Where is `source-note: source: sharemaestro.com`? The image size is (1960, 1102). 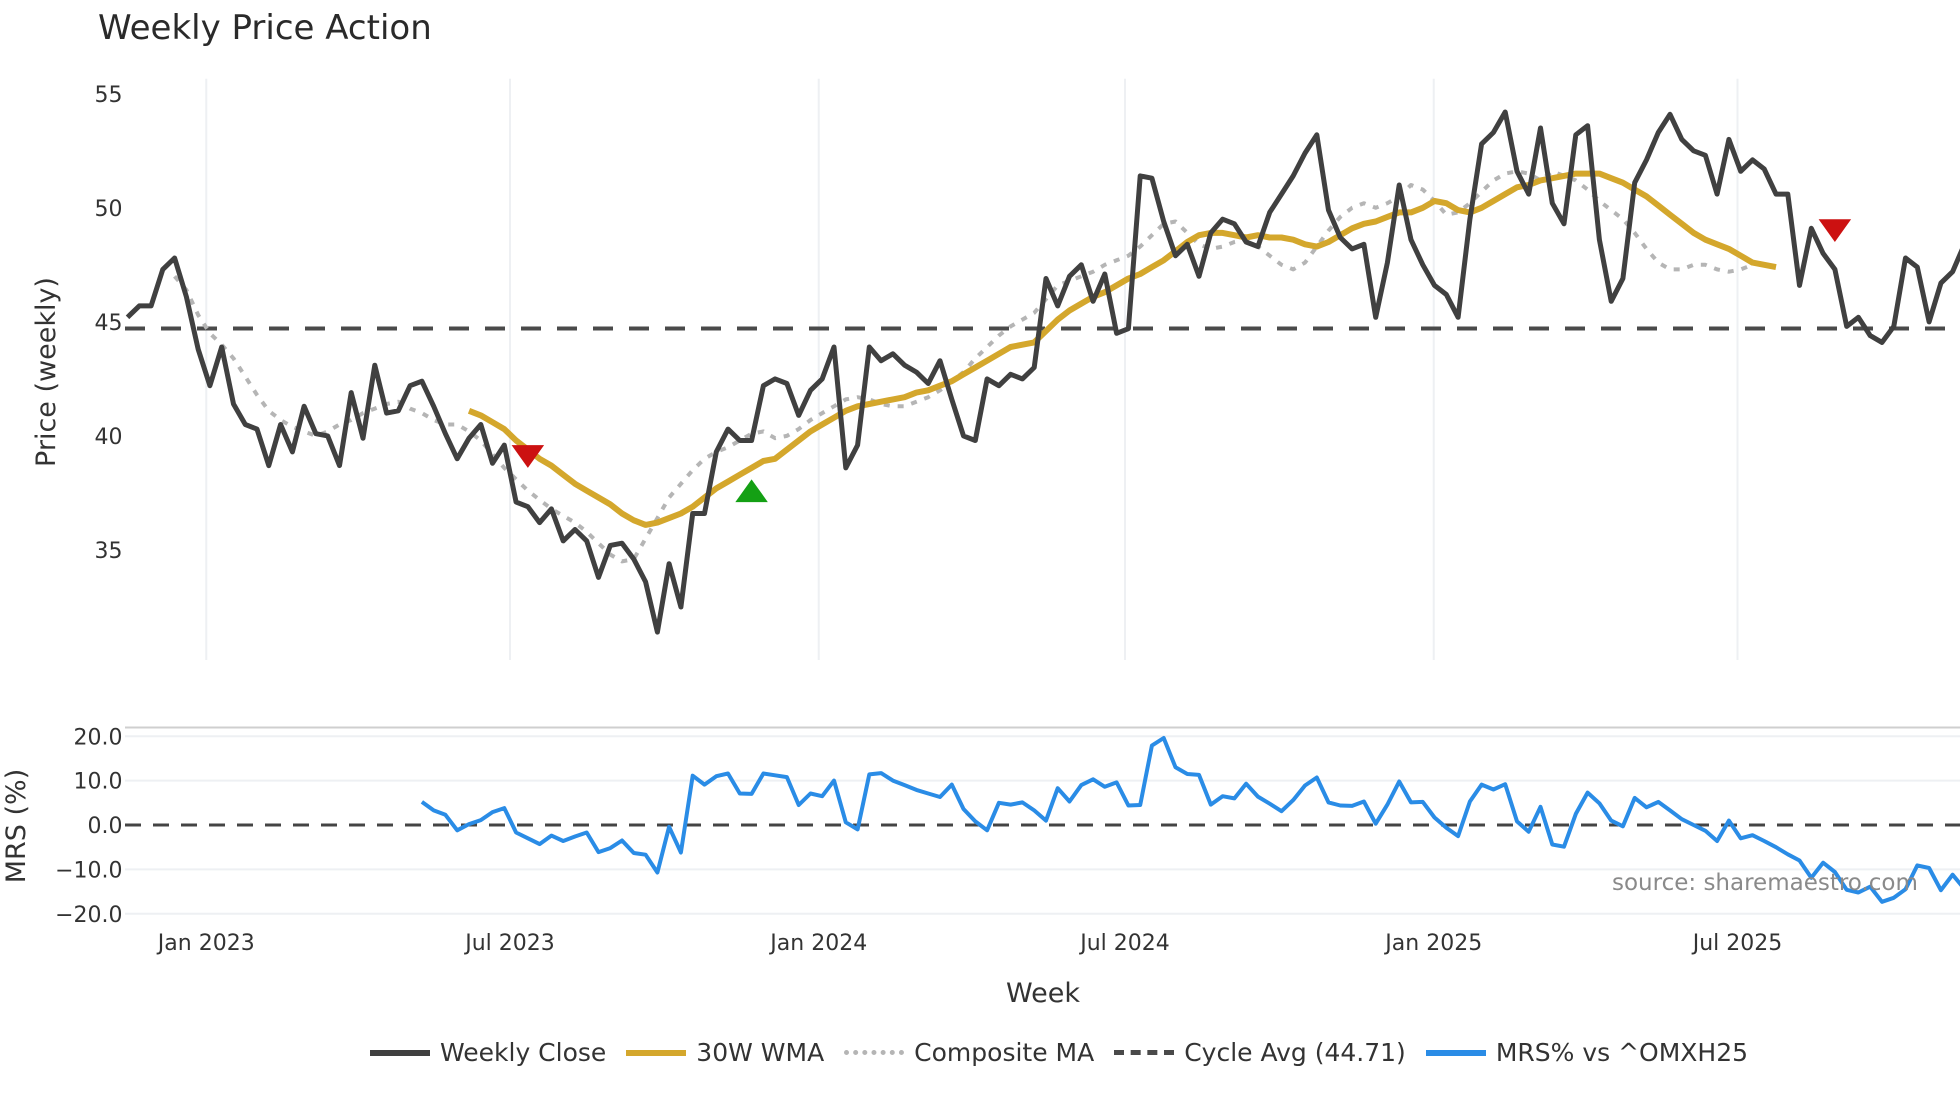 source-note: source: sharemaestro.com is located at coordinates (1765, 883).